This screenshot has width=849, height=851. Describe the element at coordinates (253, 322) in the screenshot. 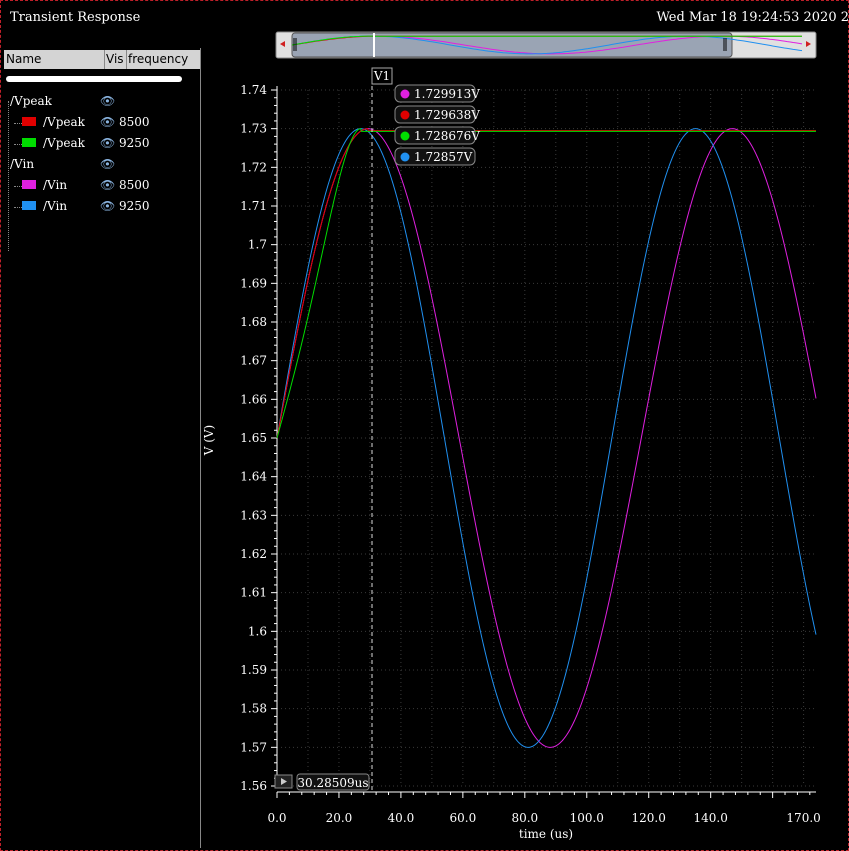

I see `y-tick-label: 1.68` at that location.